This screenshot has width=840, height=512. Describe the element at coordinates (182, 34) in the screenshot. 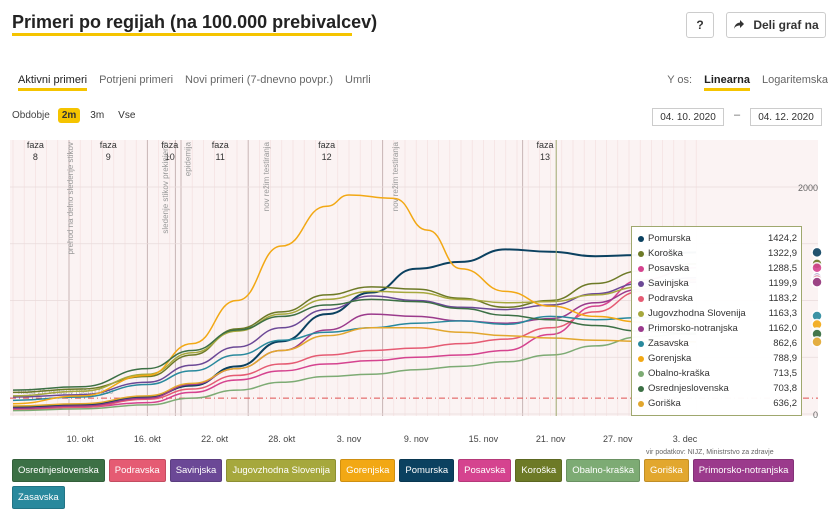

I see `title-underline` at that location.